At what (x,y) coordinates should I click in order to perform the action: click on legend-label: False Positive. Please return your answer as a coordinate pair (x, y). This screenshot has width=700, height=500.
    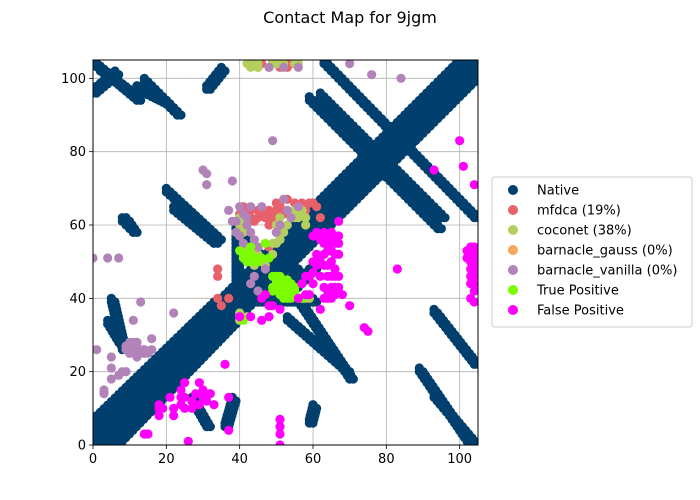
    Looking at the image, I should click on (580, 311).